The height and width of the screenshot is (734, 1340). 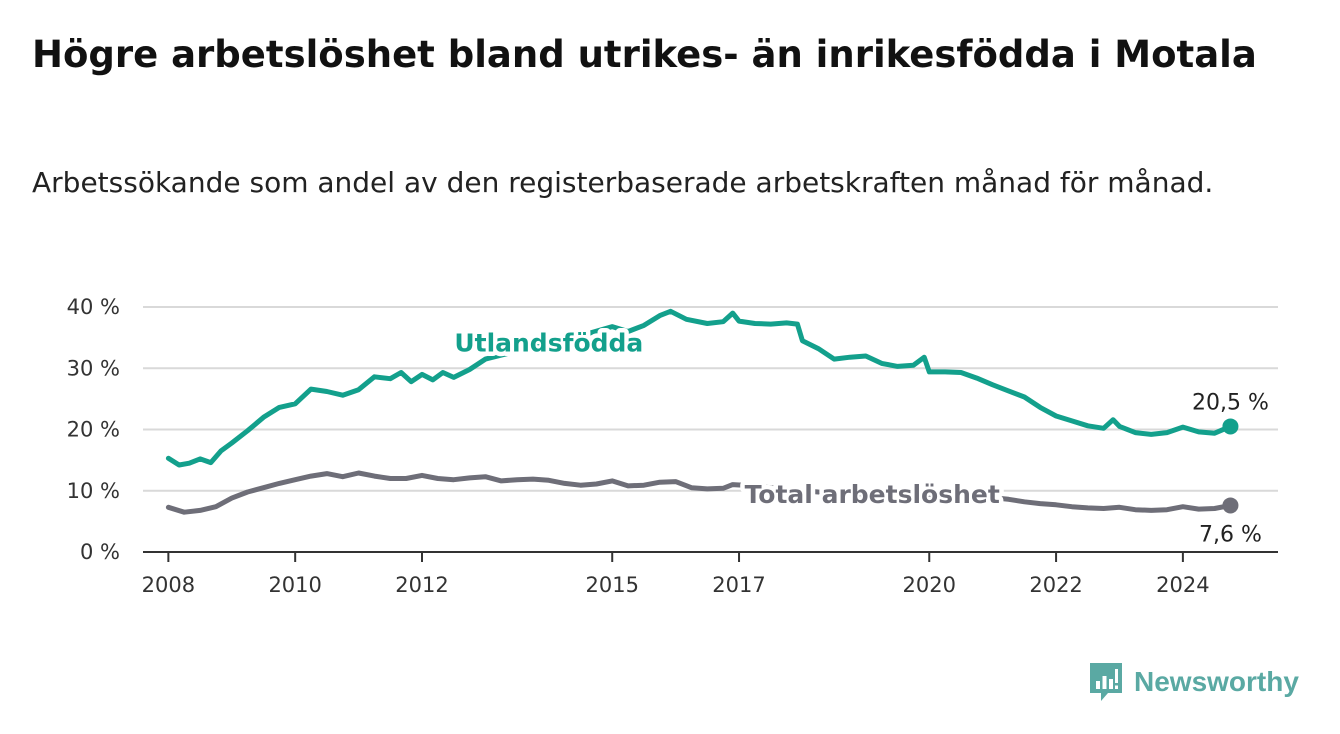 I want to click on y-tick-label: 20 %, so click(x=93, y=430).